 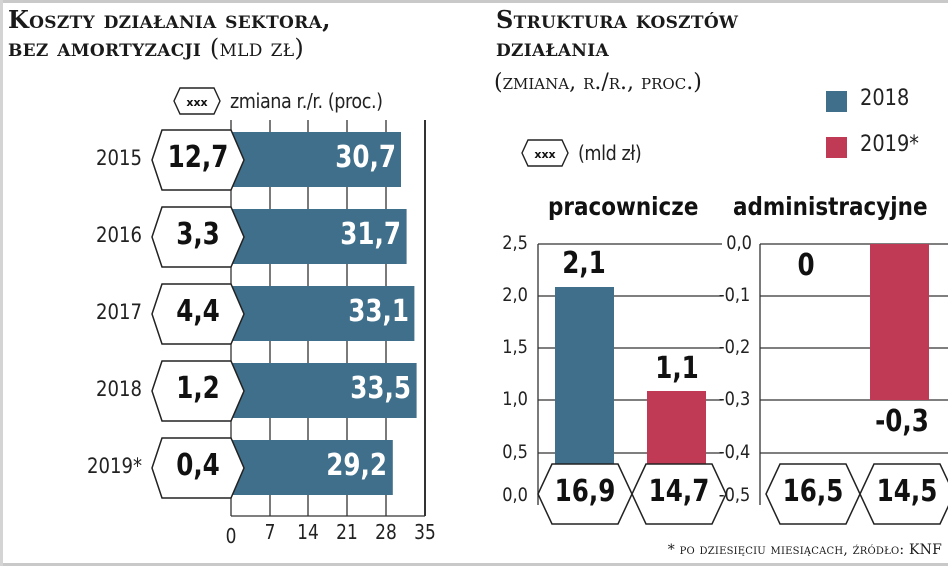 I want to click on bar-pracownicze-2019, so click(x=676, y=428).